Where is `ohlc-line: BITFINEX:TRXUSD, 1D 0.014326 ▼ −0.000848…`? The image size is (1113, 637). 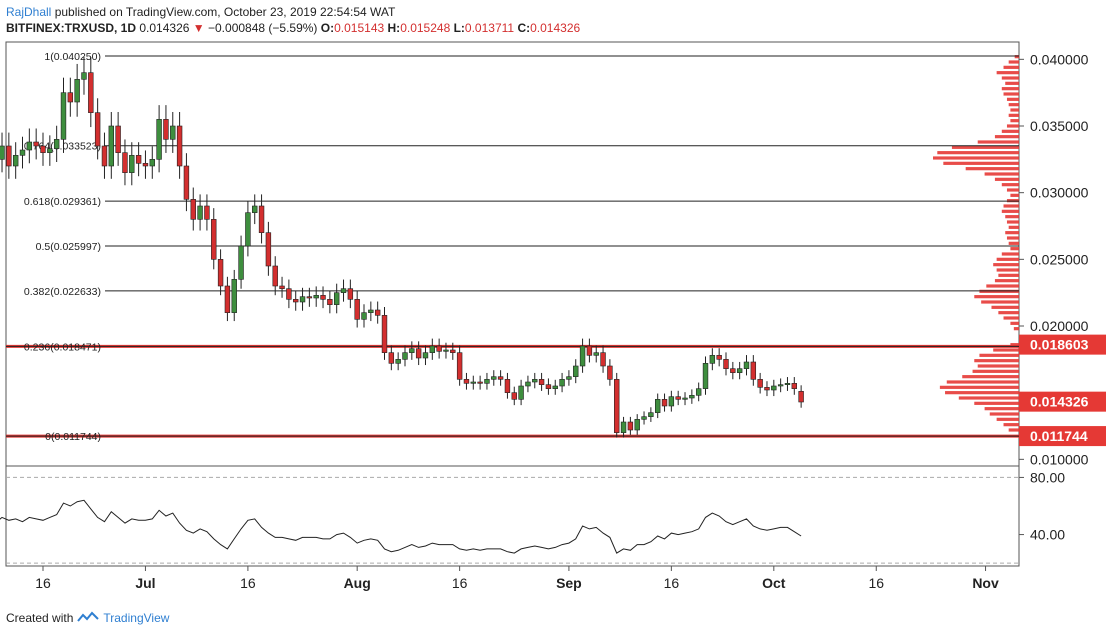
ohlc-line: BITFINEX:TRXUSD, 1D 0.014326 ▼ −0.000848… is located at coordinates (293, 28).